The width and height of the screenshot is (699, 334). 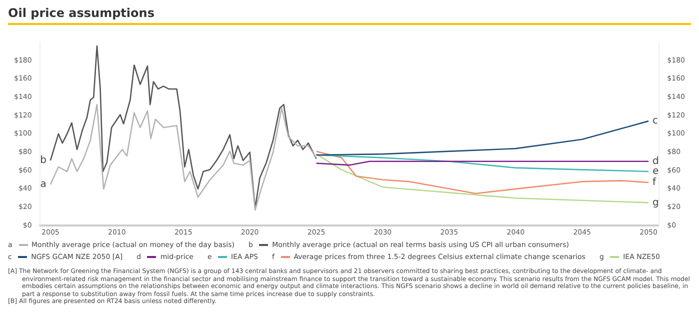 I want to click on annotation: c, so click(x=655, y=121).